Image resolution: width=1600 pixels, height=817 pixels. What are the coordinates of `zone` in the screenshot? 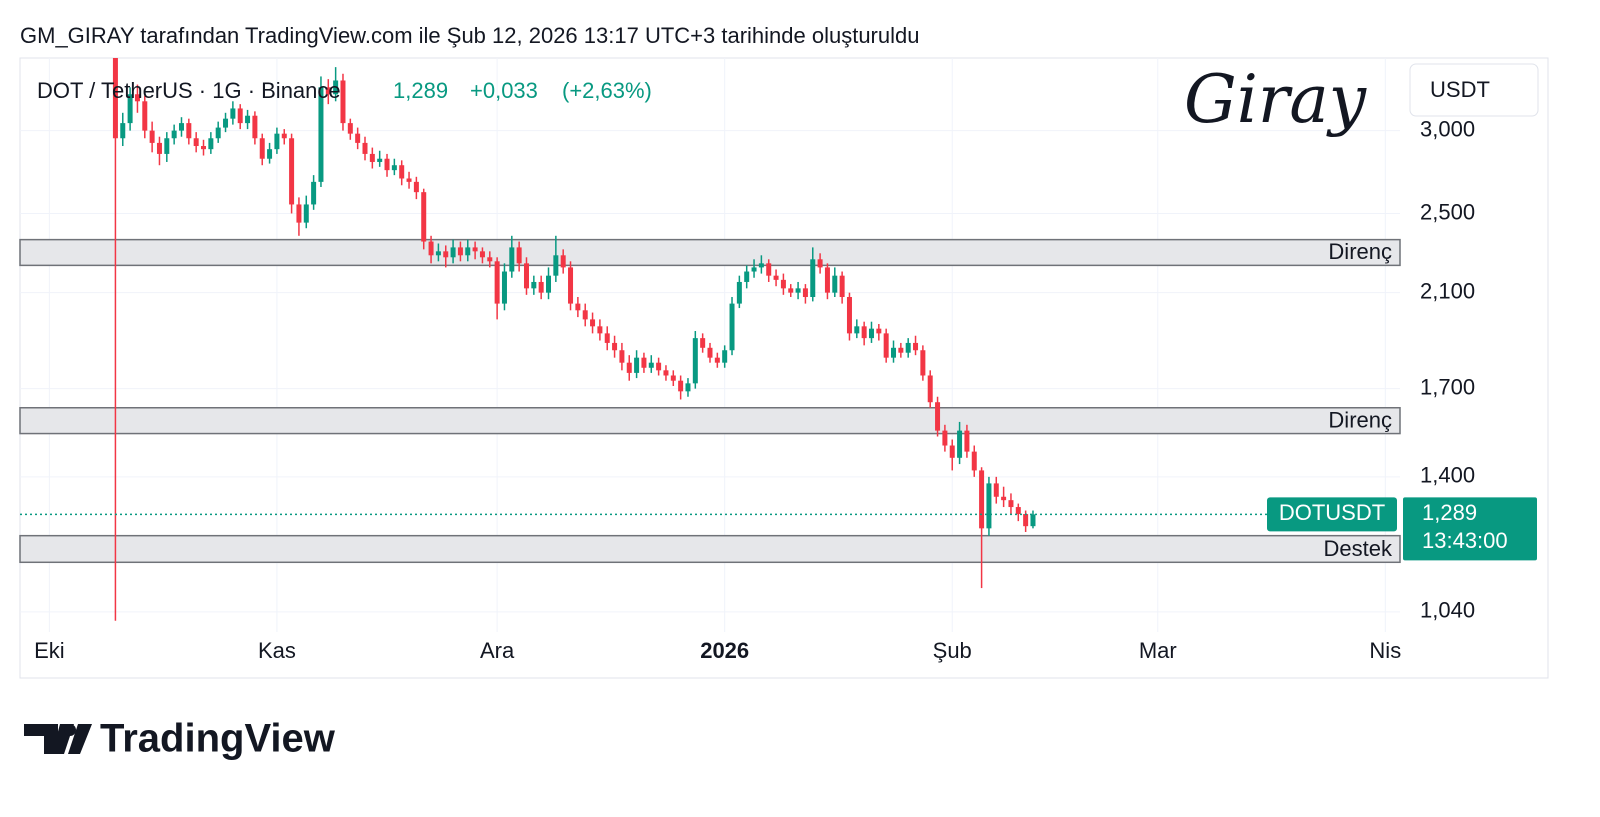 It's located at (710, 421).